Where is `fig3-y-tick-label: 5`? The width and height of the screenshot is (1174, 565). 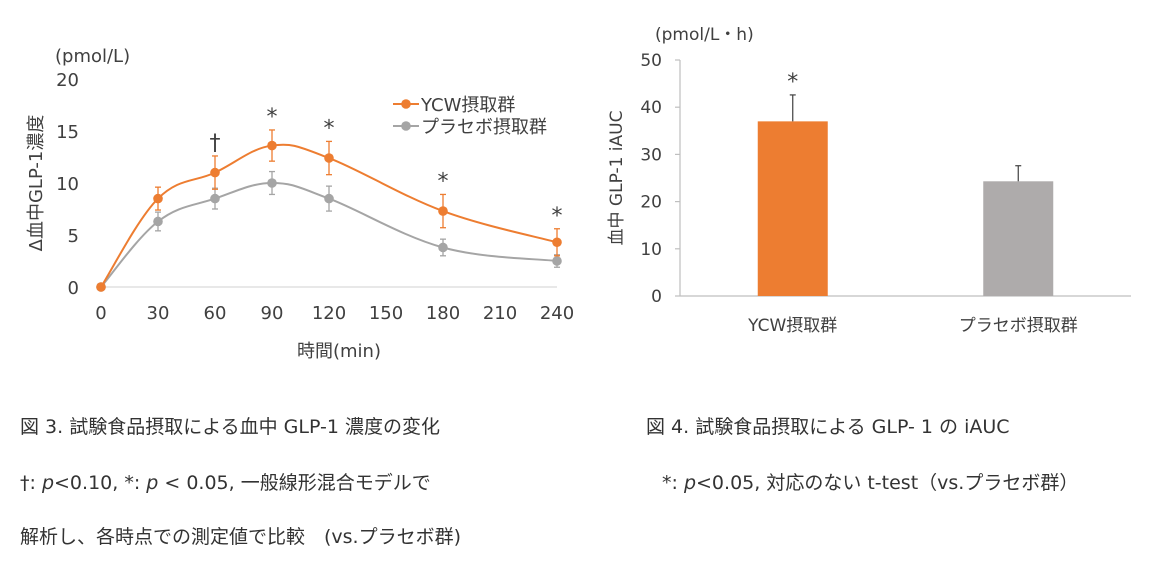 fig3-y-tick-label: 5 is located at coordinates (73, 236).